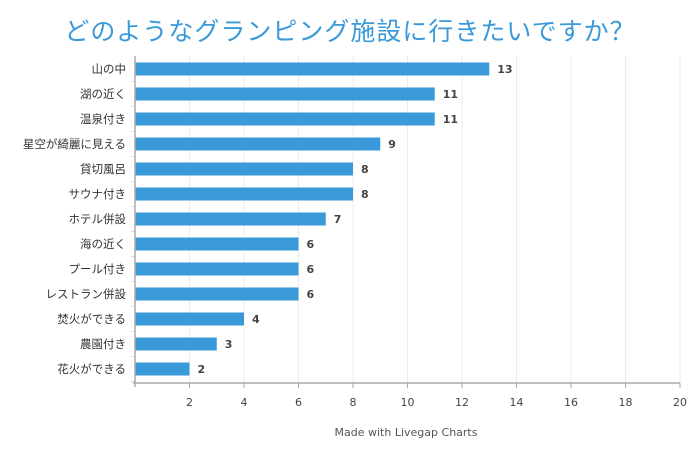 The image size is (700, 450). I want to click on data-label: 13, so click(504, 69).